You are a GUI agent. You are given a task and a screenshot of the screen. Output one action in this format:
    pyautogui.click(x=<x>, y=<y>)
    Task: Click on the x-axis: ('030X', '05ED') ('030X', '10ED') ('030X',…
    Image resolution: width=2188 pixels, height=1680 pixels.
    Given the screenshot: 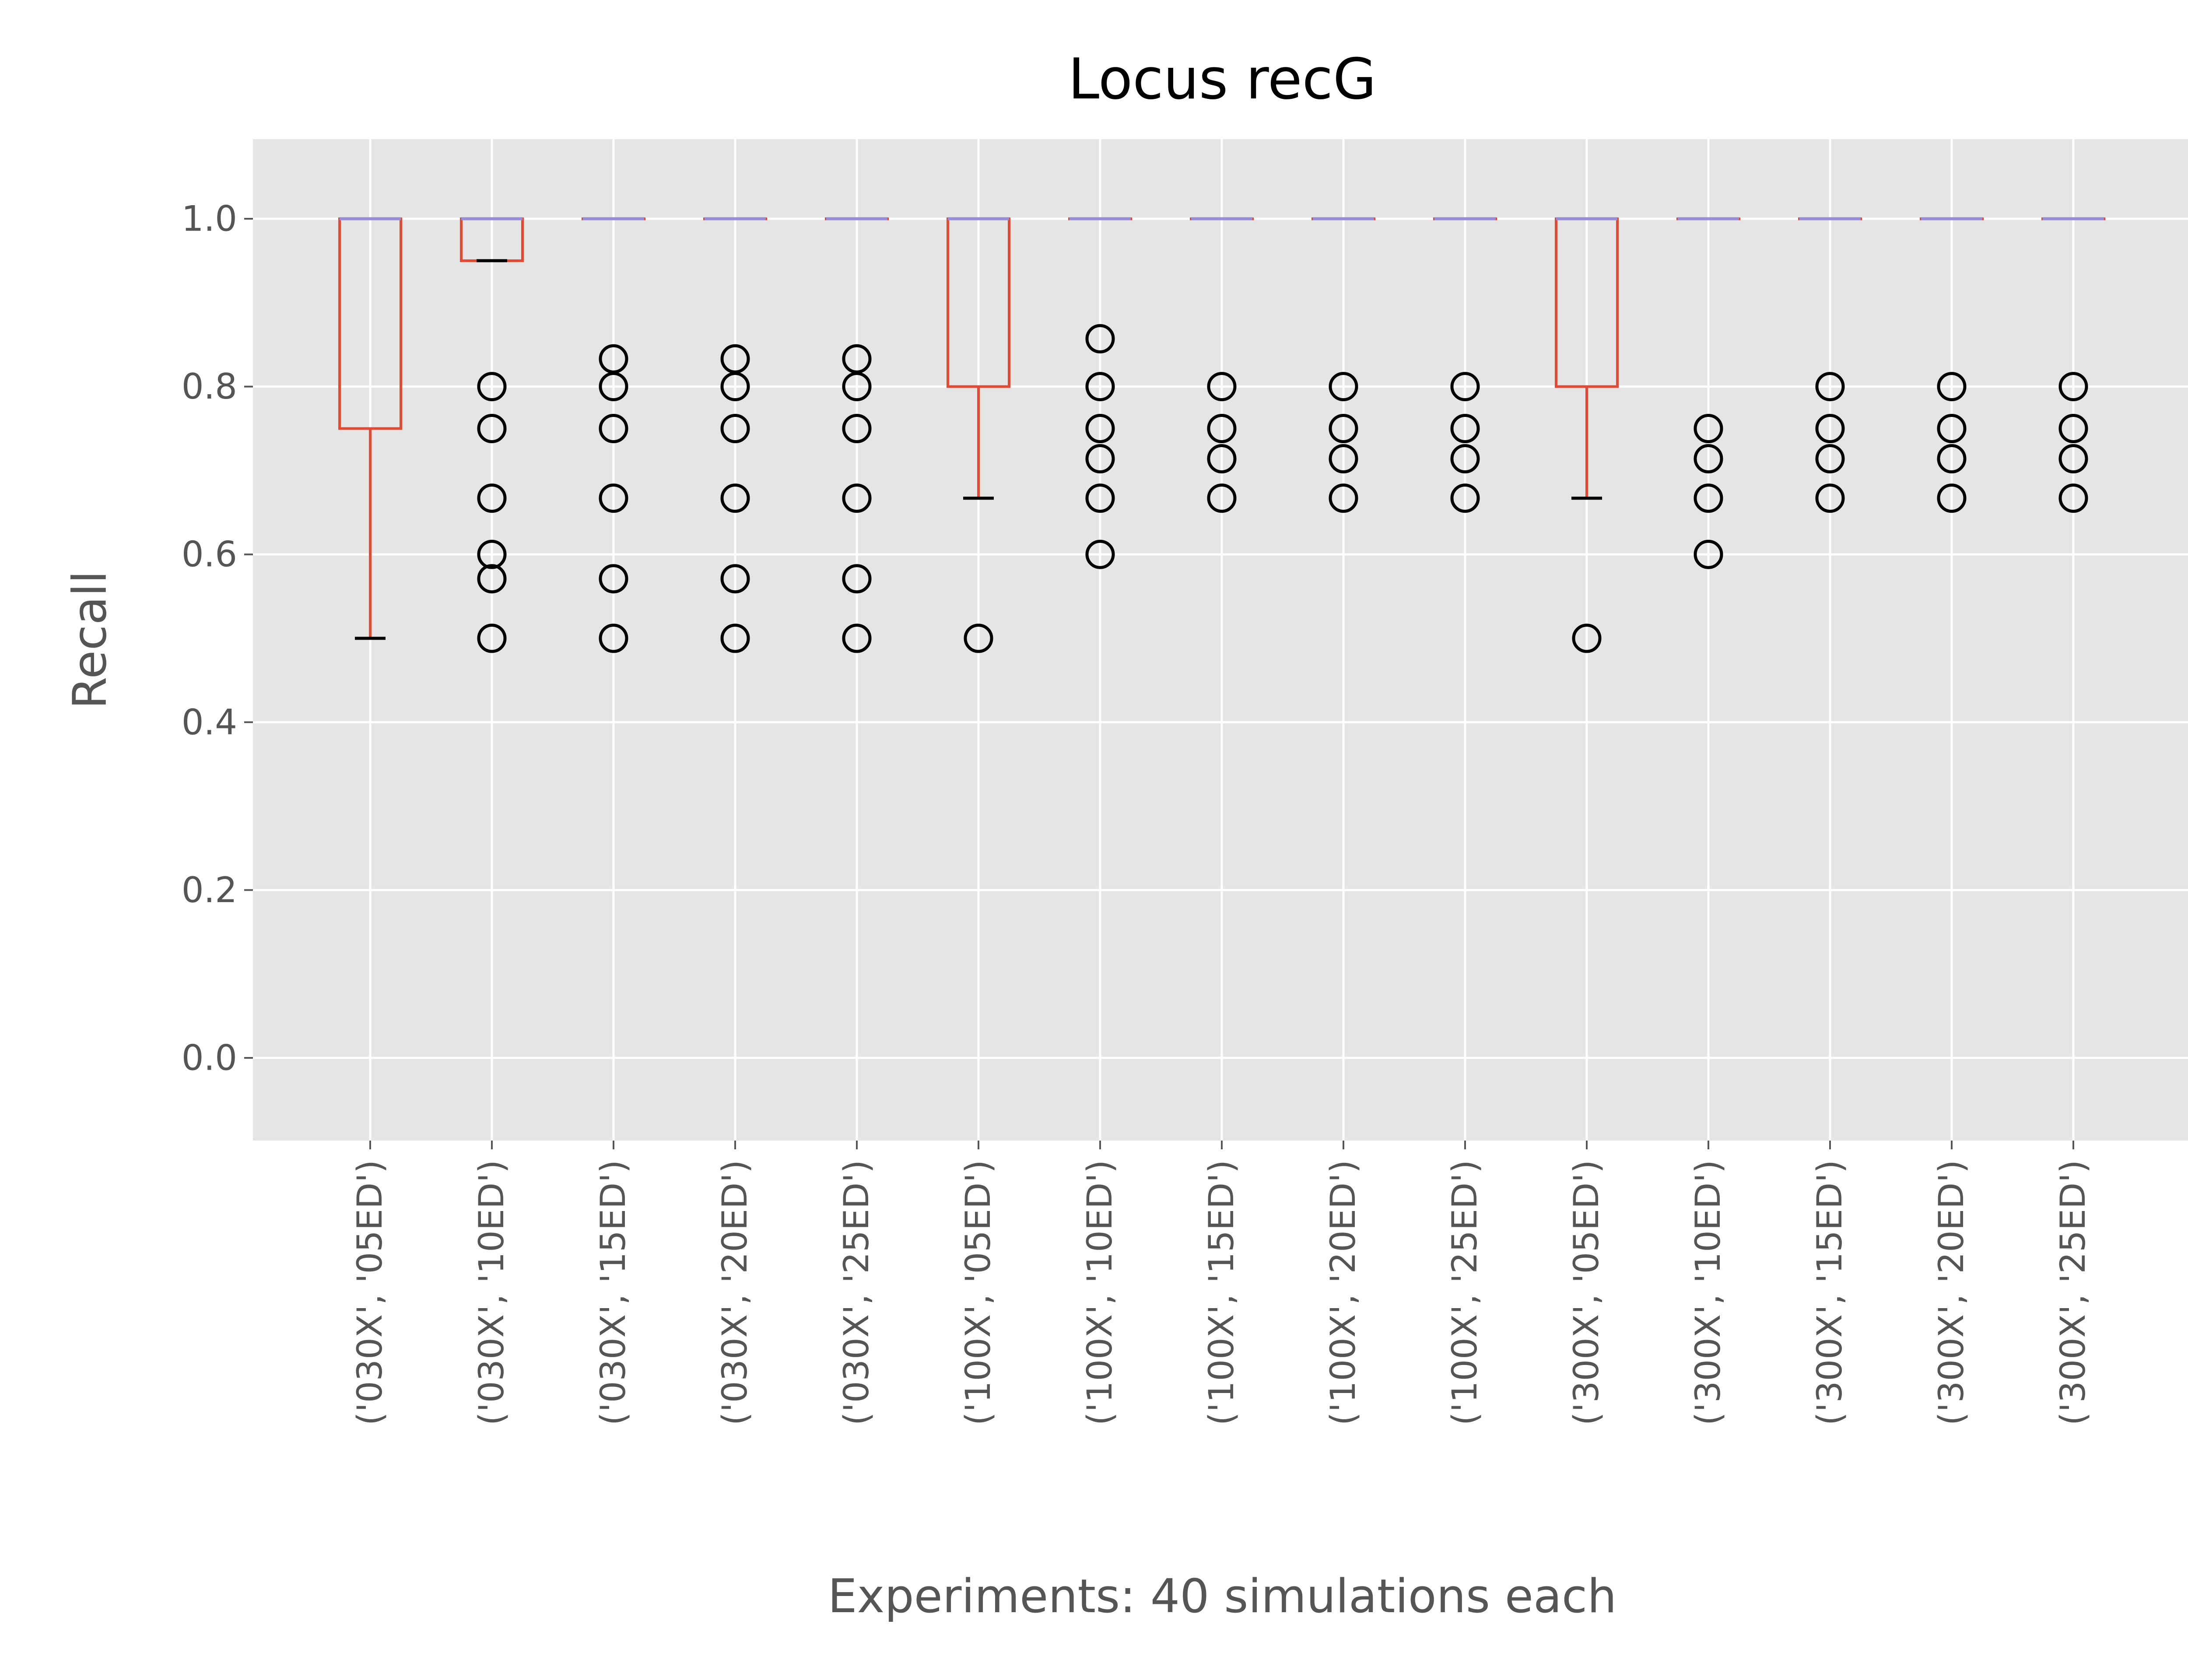 What is the action you would take?
    pyautogui.click(x=1222, y=1283)
    